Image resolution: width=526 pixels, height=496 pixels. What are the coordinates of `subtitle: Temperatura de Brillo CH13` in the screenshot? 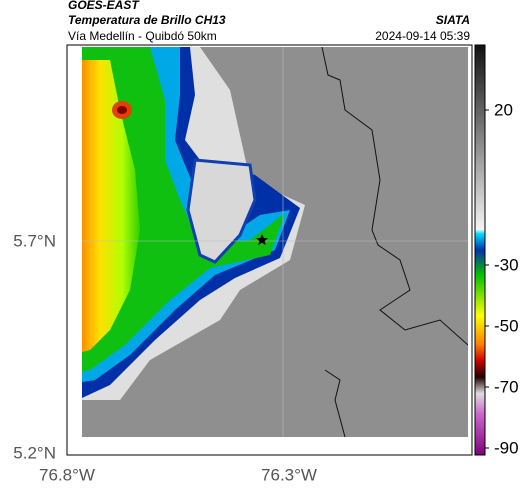 It's located at (147, 20).